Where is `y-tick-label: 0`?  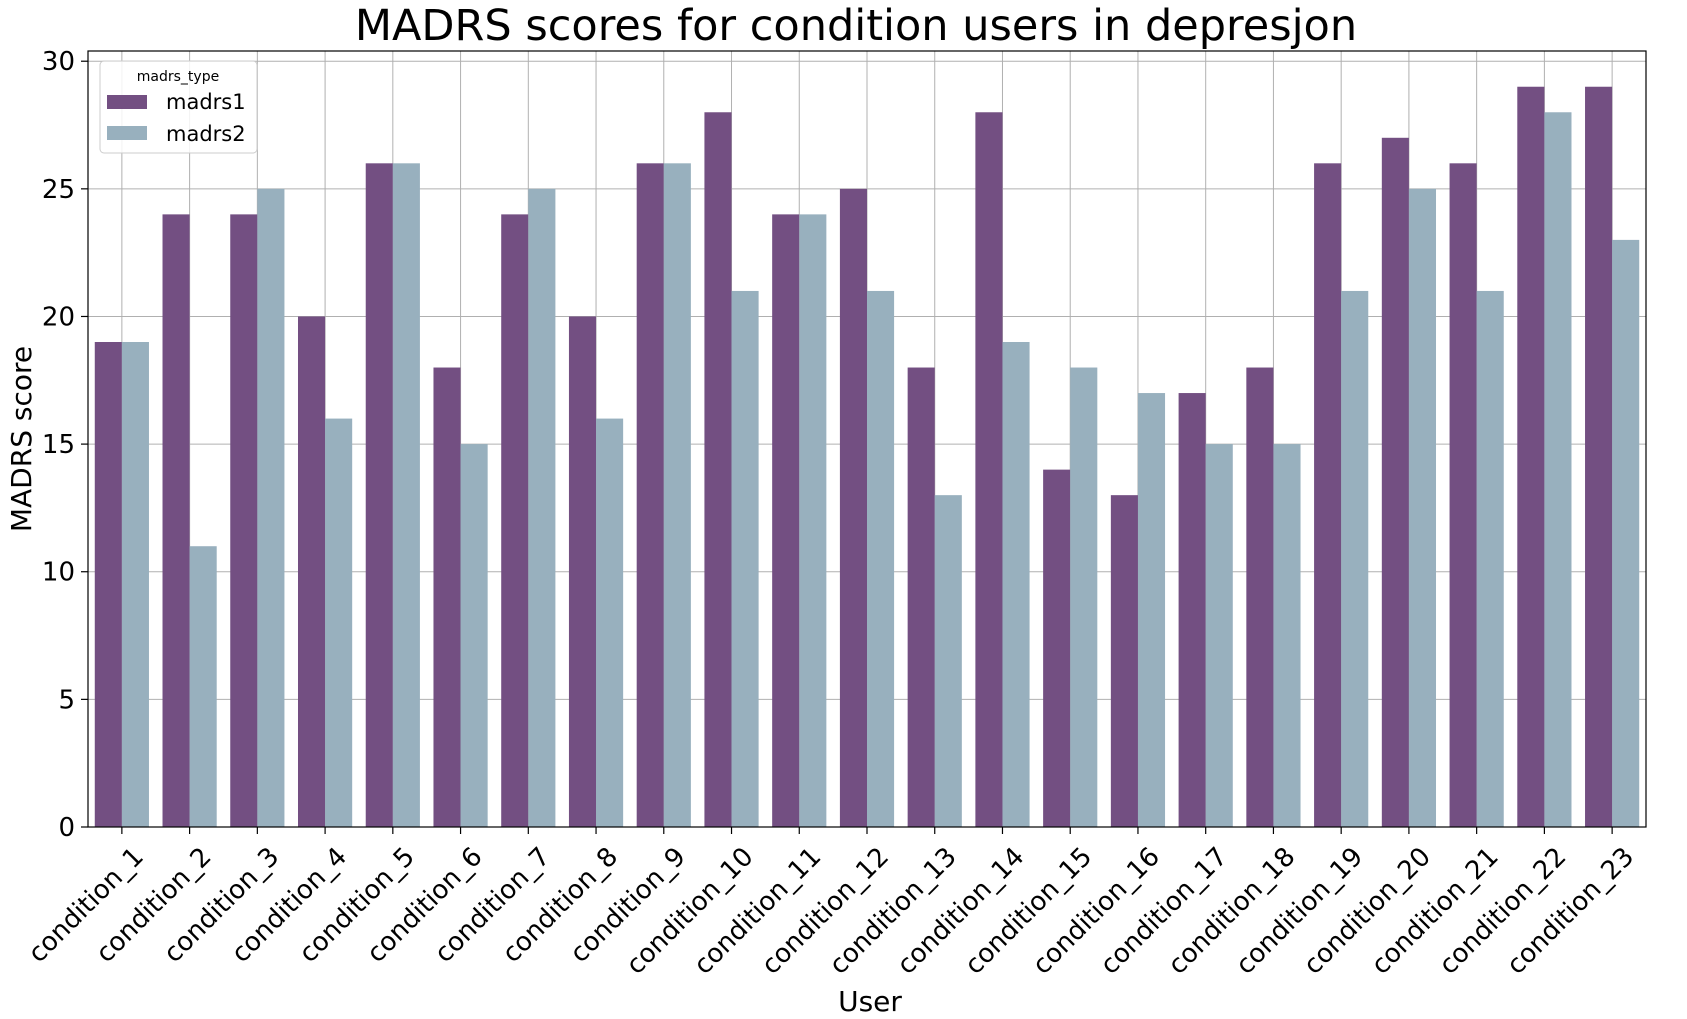
y-tick-label: 0 is located at coordinates (66, 828).